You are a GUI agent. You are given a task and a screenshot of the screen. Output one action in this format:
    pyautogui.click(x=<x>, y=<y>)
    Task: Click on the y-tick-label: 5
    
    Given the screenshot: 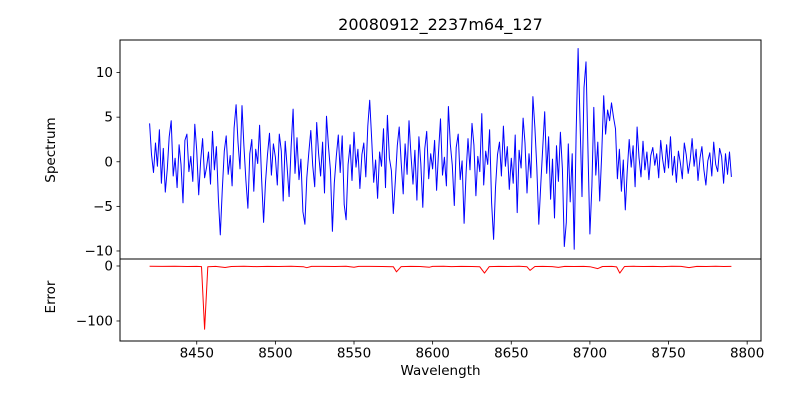 What is the action you would take?
    pyautogui.click(x=108, y=118)
    